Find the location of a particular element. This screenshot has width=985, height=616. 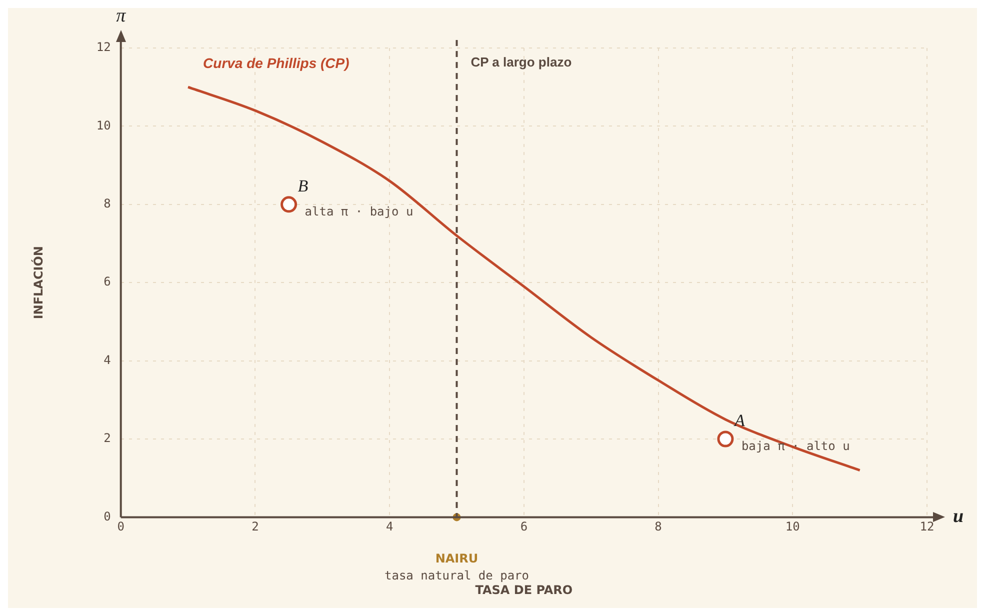

text: tasa natural de paro is located at coordinates (456, 575).